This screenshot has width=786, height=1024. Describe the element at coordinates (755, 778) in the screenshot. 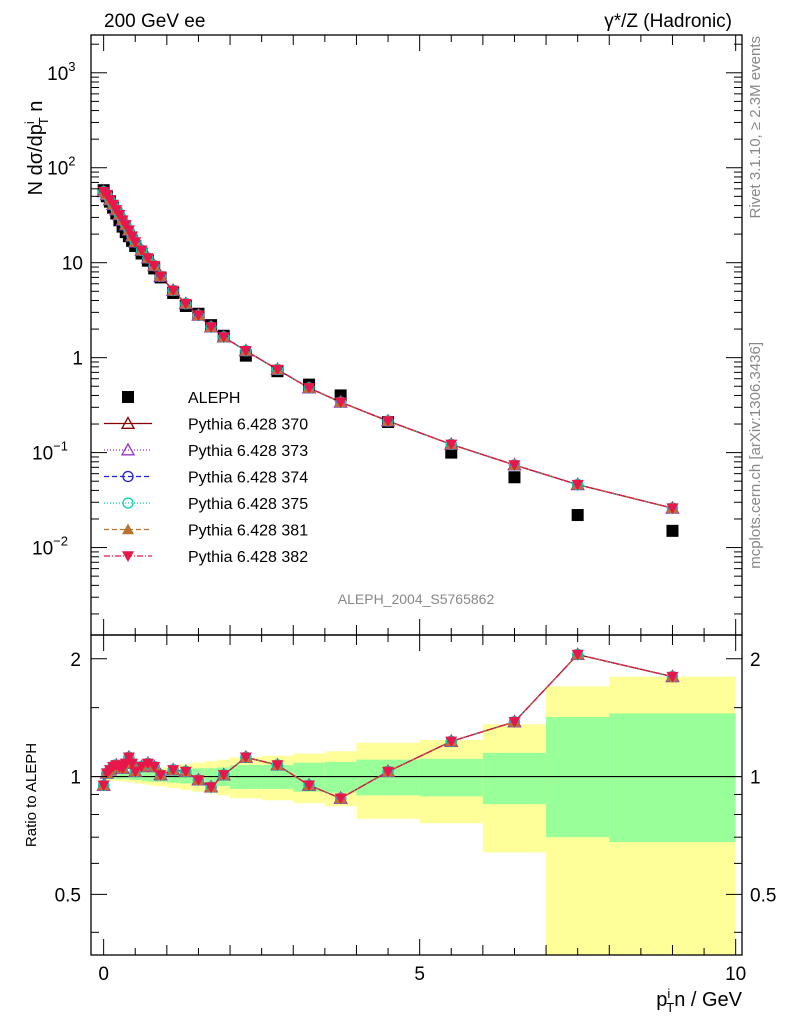

I see `ratio-y-tick-label-right: 1` at that location.